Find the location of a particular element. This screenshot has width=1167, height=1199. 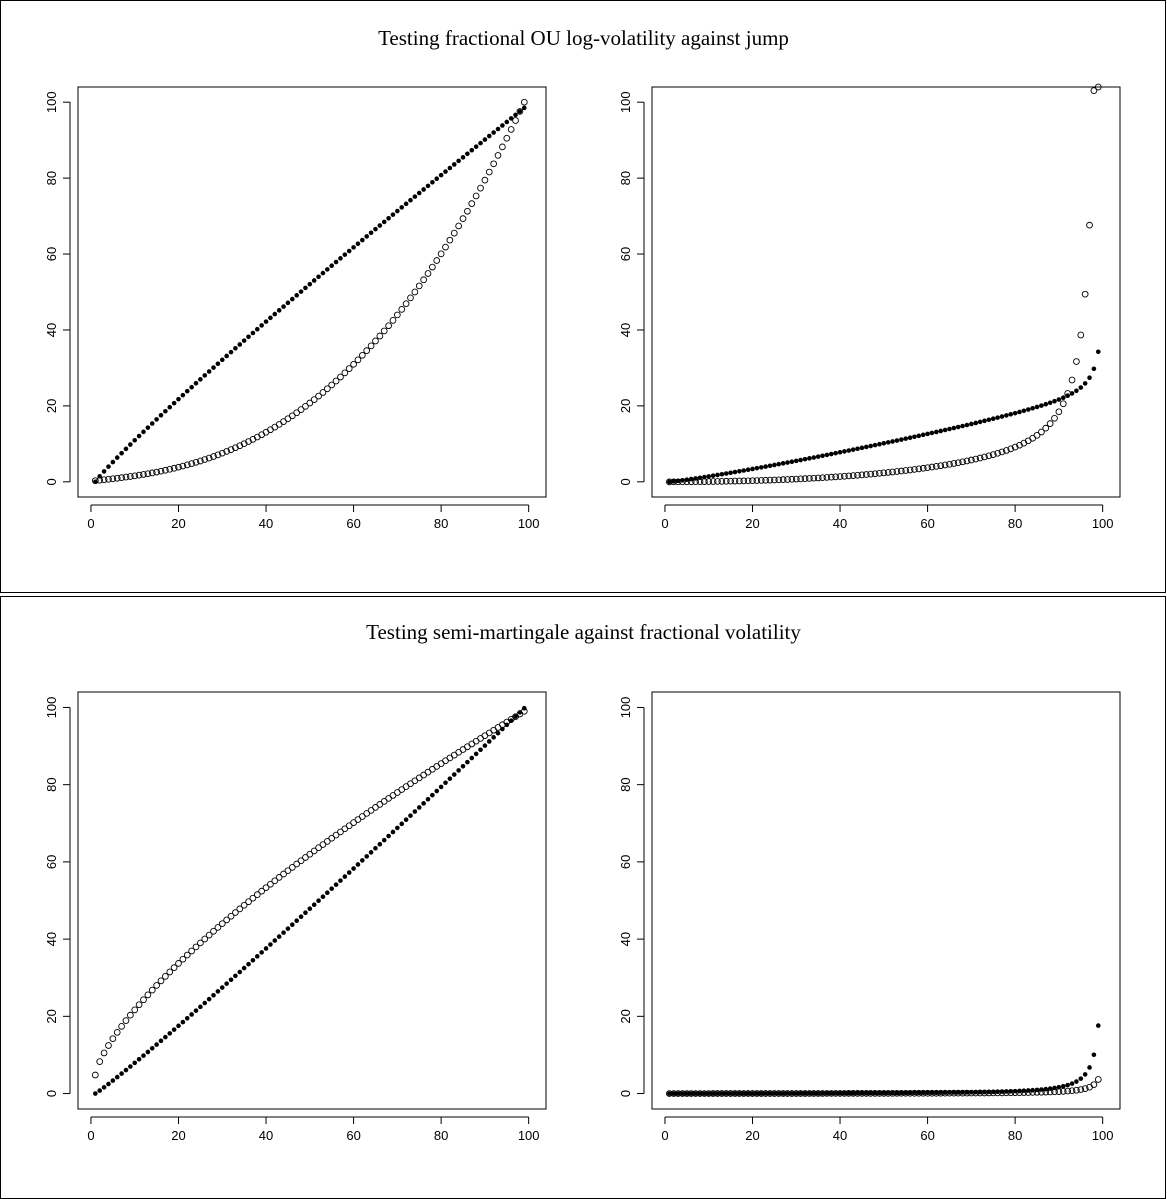

bottom-right-y-tick-label: 0 is located at coordinates (625, 1093).